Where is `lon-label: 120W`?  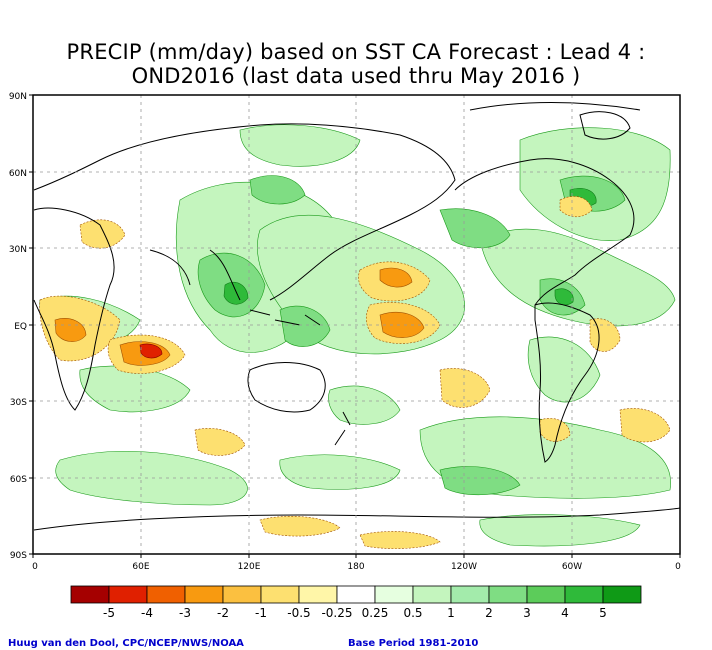 lon-label: 120W is located at coordinates (464, 567).